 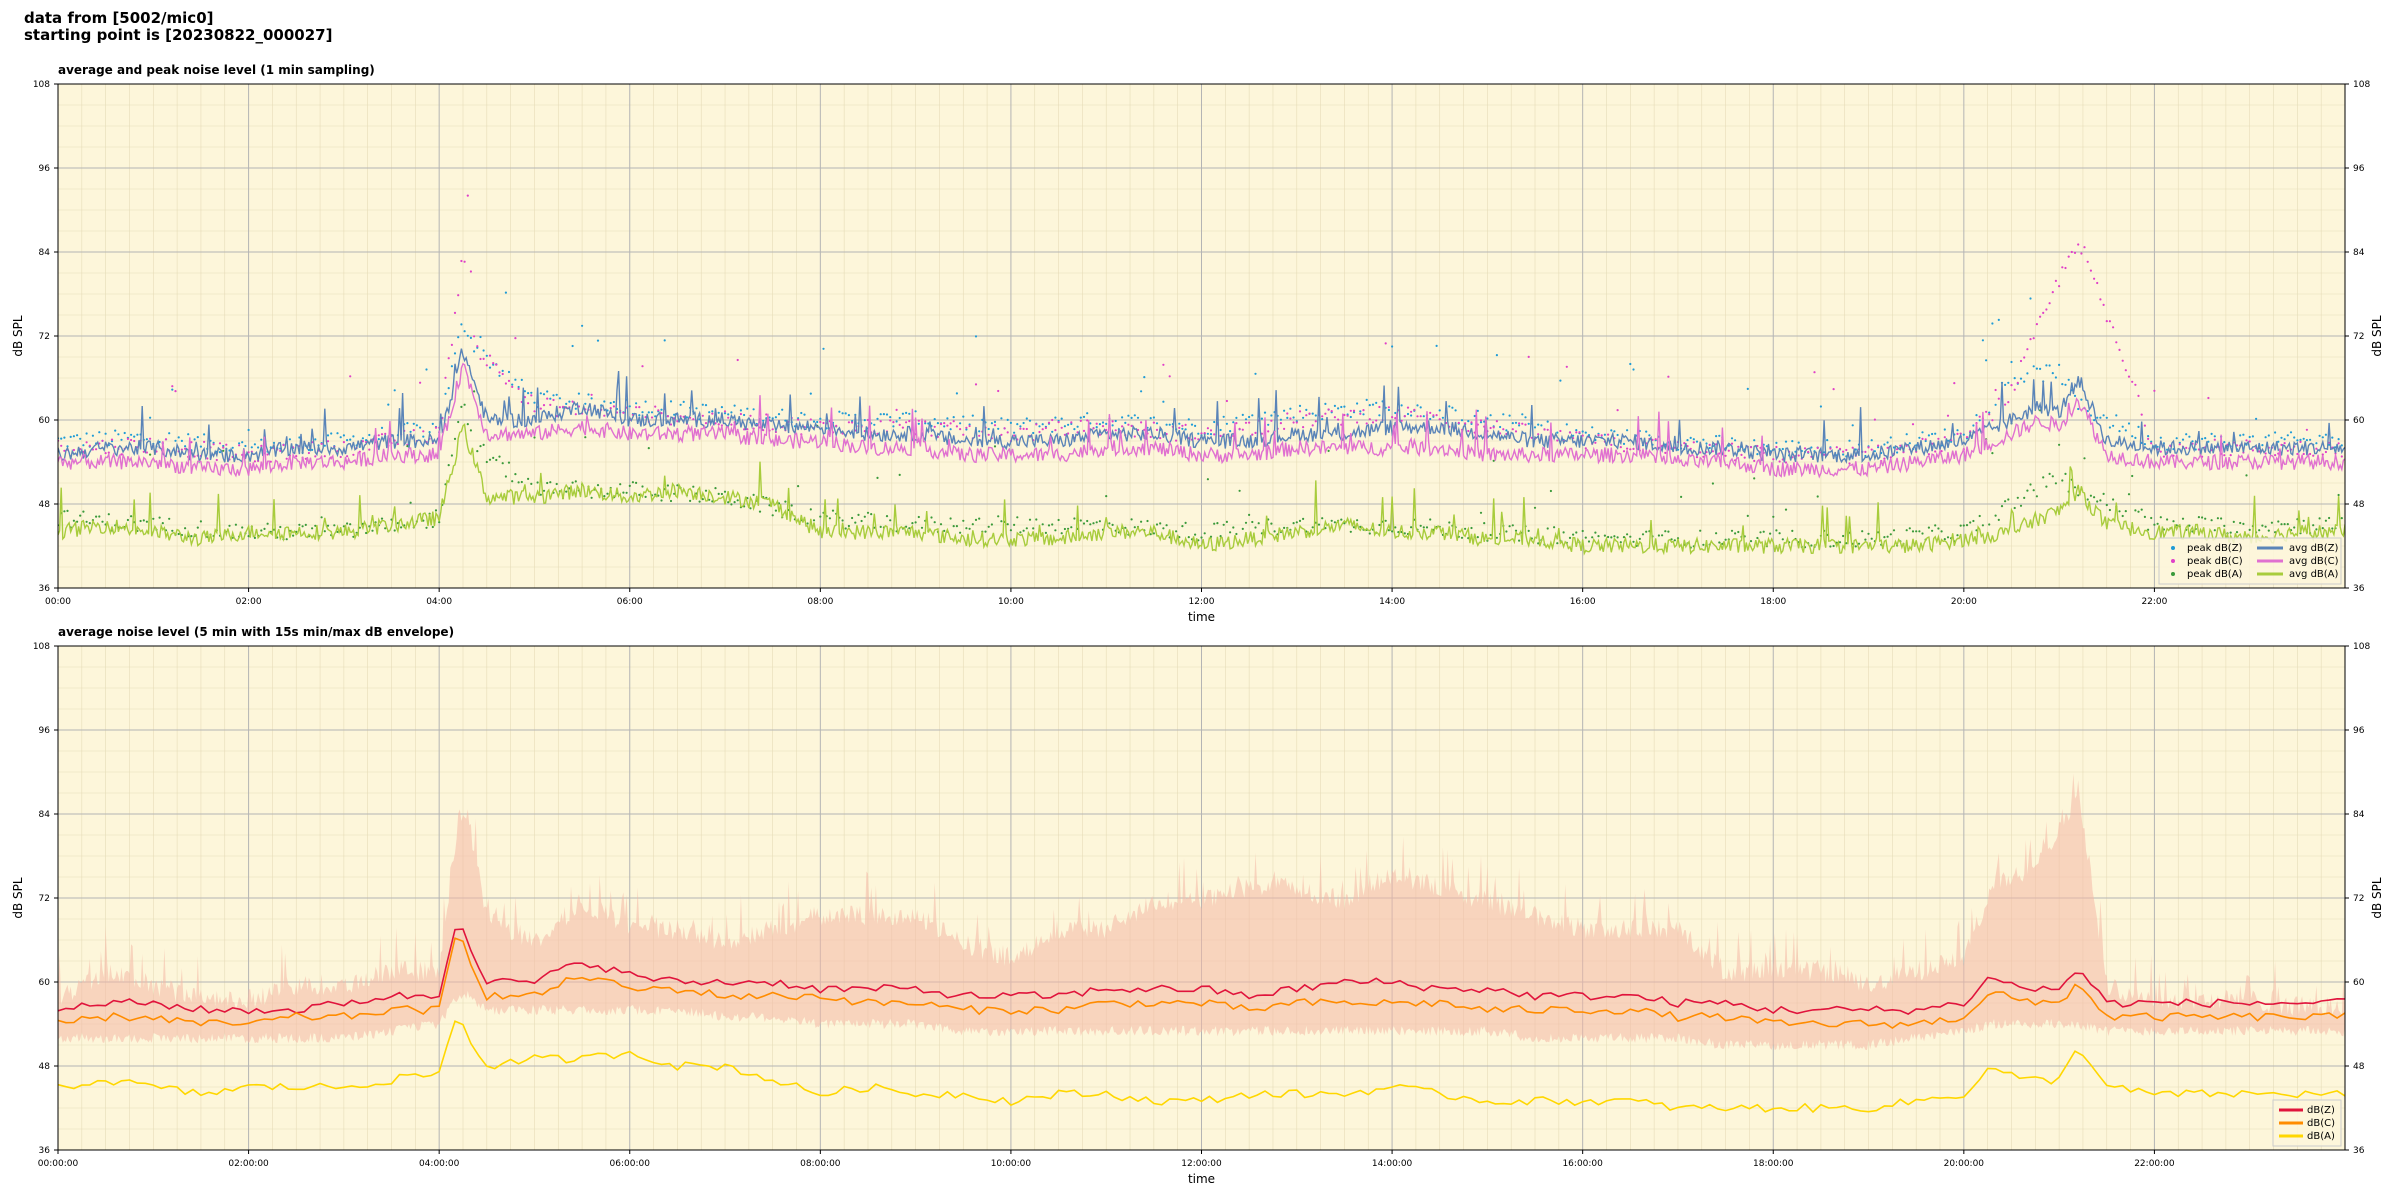 What do you see at coordinates (45, 983) in the screenshot?
I see `y-tick-label-left: 60` at bounding box center [45, 983].